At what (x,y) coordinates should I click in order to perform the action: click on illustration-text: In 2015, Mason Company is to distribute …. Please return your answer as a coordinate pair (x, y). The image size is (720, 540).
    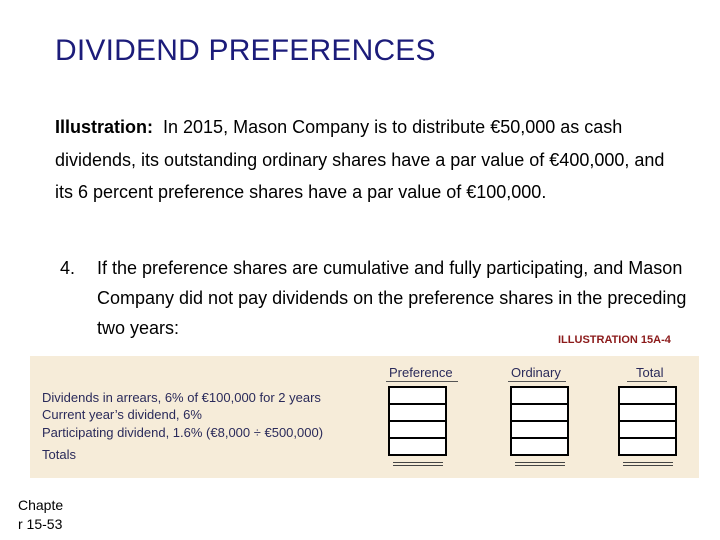
    Looking at the image, I should click on (360, 160).